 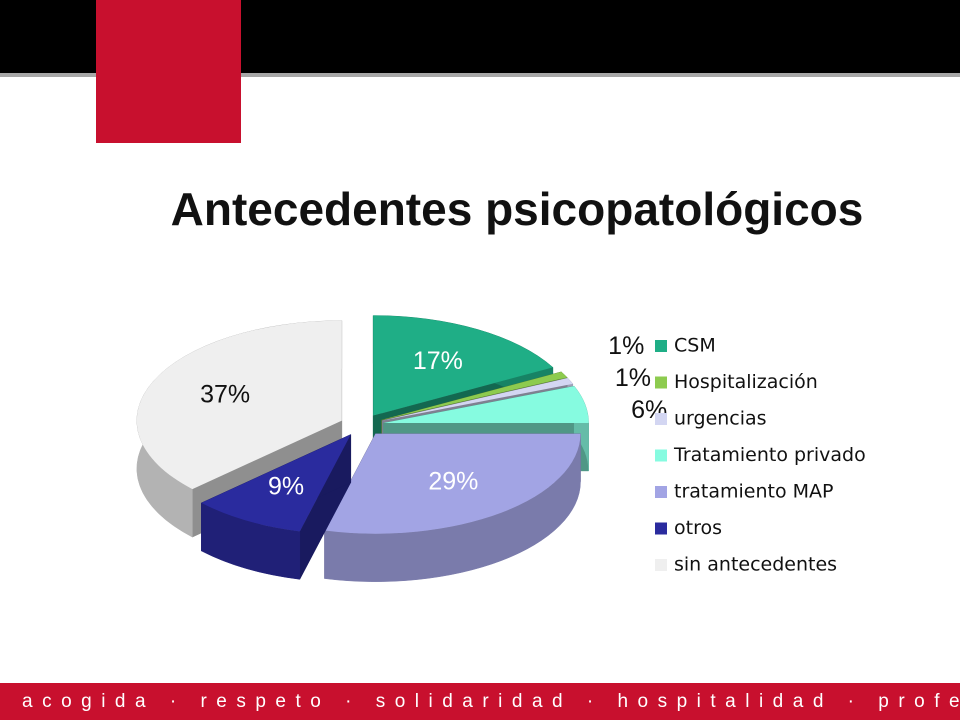 I want to click on data-label: 29%, so click(x=453, y=481).